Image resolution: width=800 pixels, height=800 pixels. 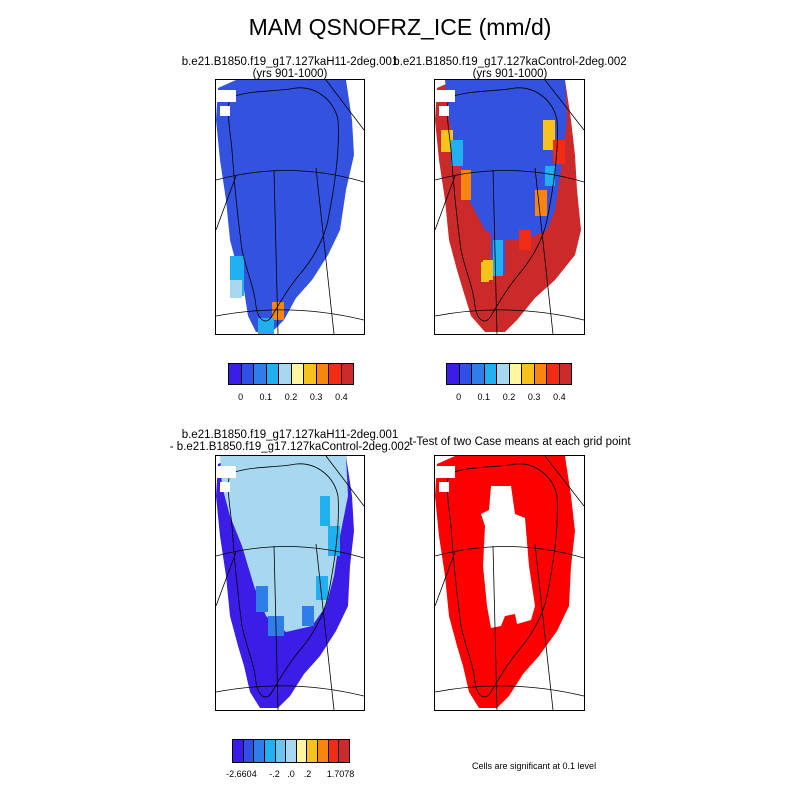 I want to click on colorbar-tick-label: 1.7078, so click(x=340, y=774).